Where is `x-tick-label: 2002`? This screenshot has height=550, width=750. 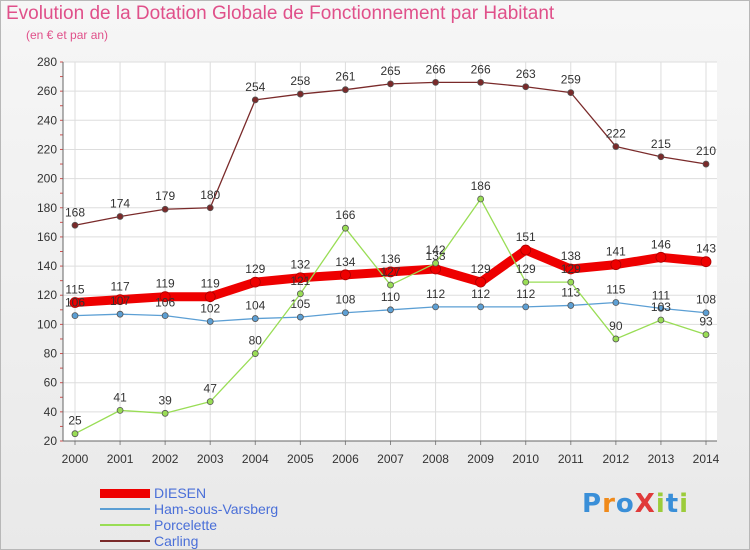 x-tick-label: 2002 is located at coordinates (165, 459).